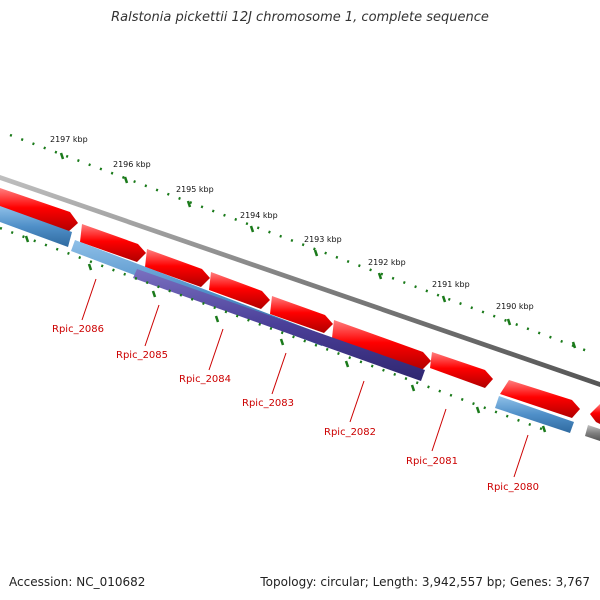 The height and width of the screenshot is (600, 600). Describe the element at coordinates (268, 403) in the screenshot. I see `gene-label: Rpic_2083` at that location.